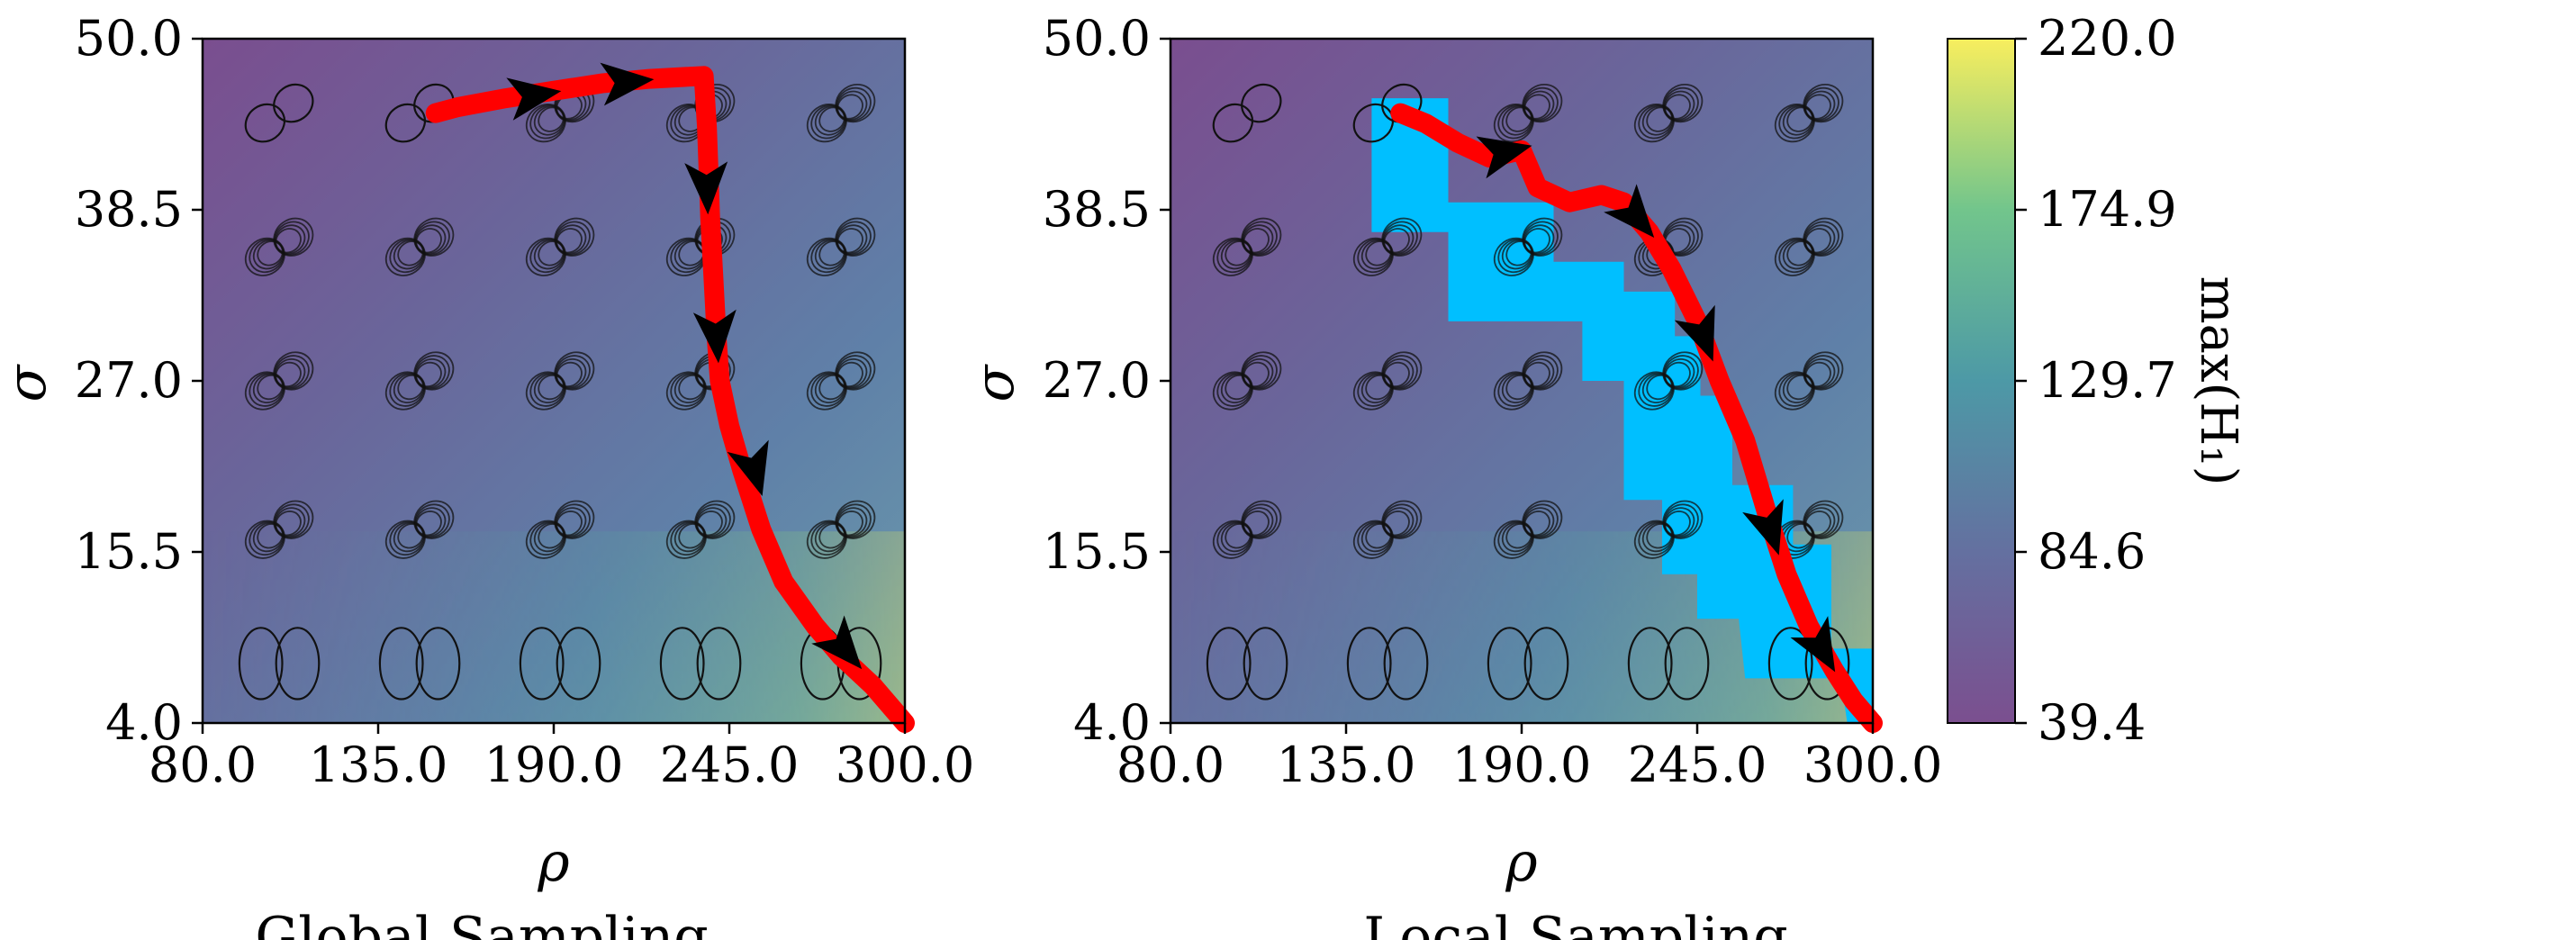  What do you see at coordinates (1622, 411) in the screenshot?
I see `sampled-region` at bounding box center [1622, 411].